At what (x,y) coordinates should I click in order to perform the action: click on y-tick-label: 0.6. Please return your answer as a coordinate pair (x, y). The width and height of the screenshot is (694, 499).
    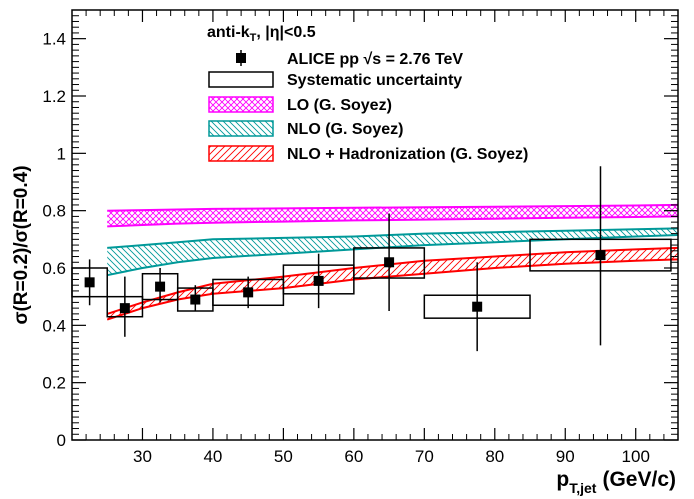
    Looking at the image, I should click on (54, 268).